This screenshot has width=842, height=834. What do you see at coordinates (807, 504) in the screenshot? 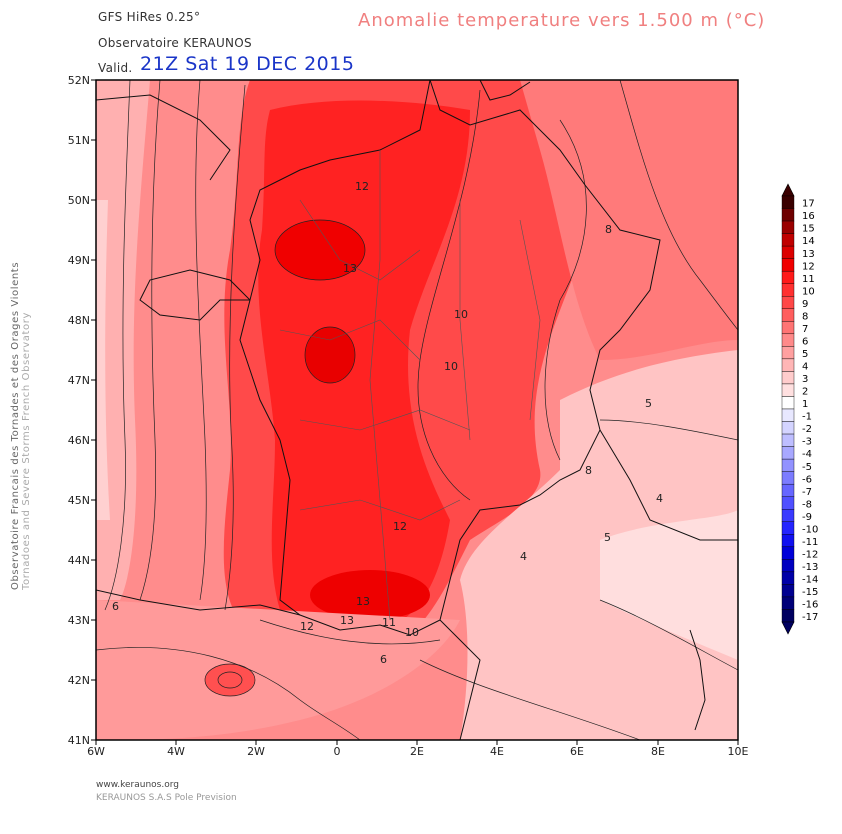
I see `colorbar-label: -8` at bounding box center [807, 504].